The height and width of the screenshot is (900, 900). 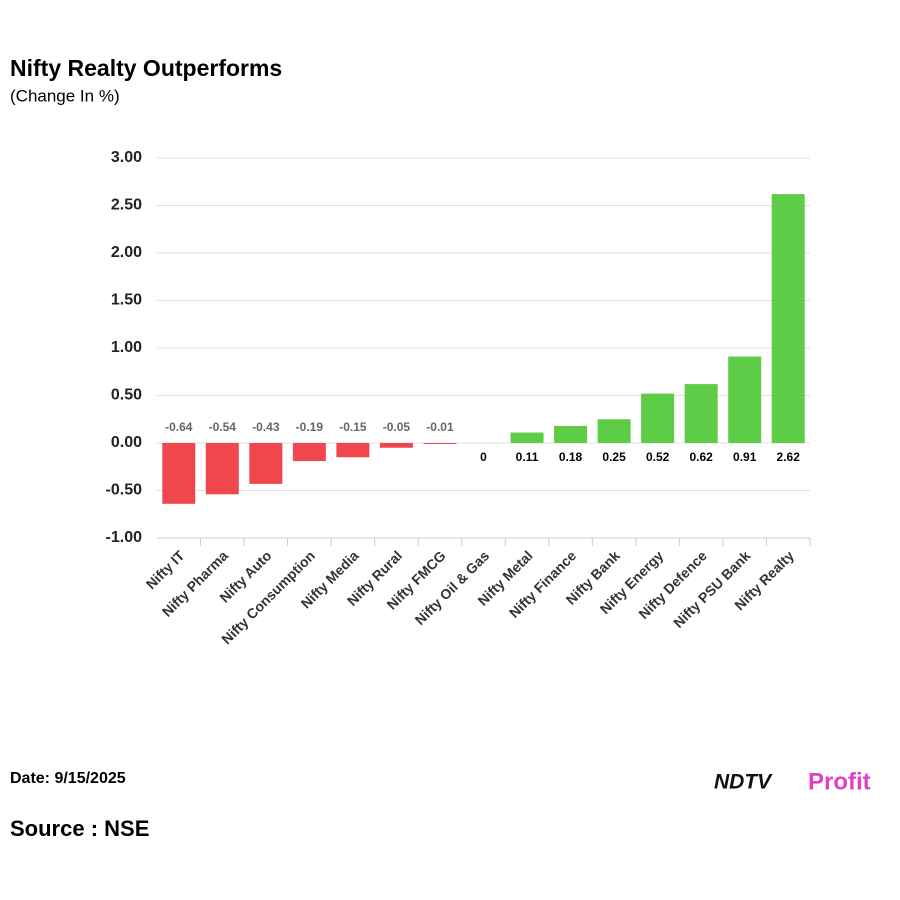 What do you see at coordinates (126, 395) in the screenshot?
I see `y-tick-label: 0.50` at bounding box center [126, 395].